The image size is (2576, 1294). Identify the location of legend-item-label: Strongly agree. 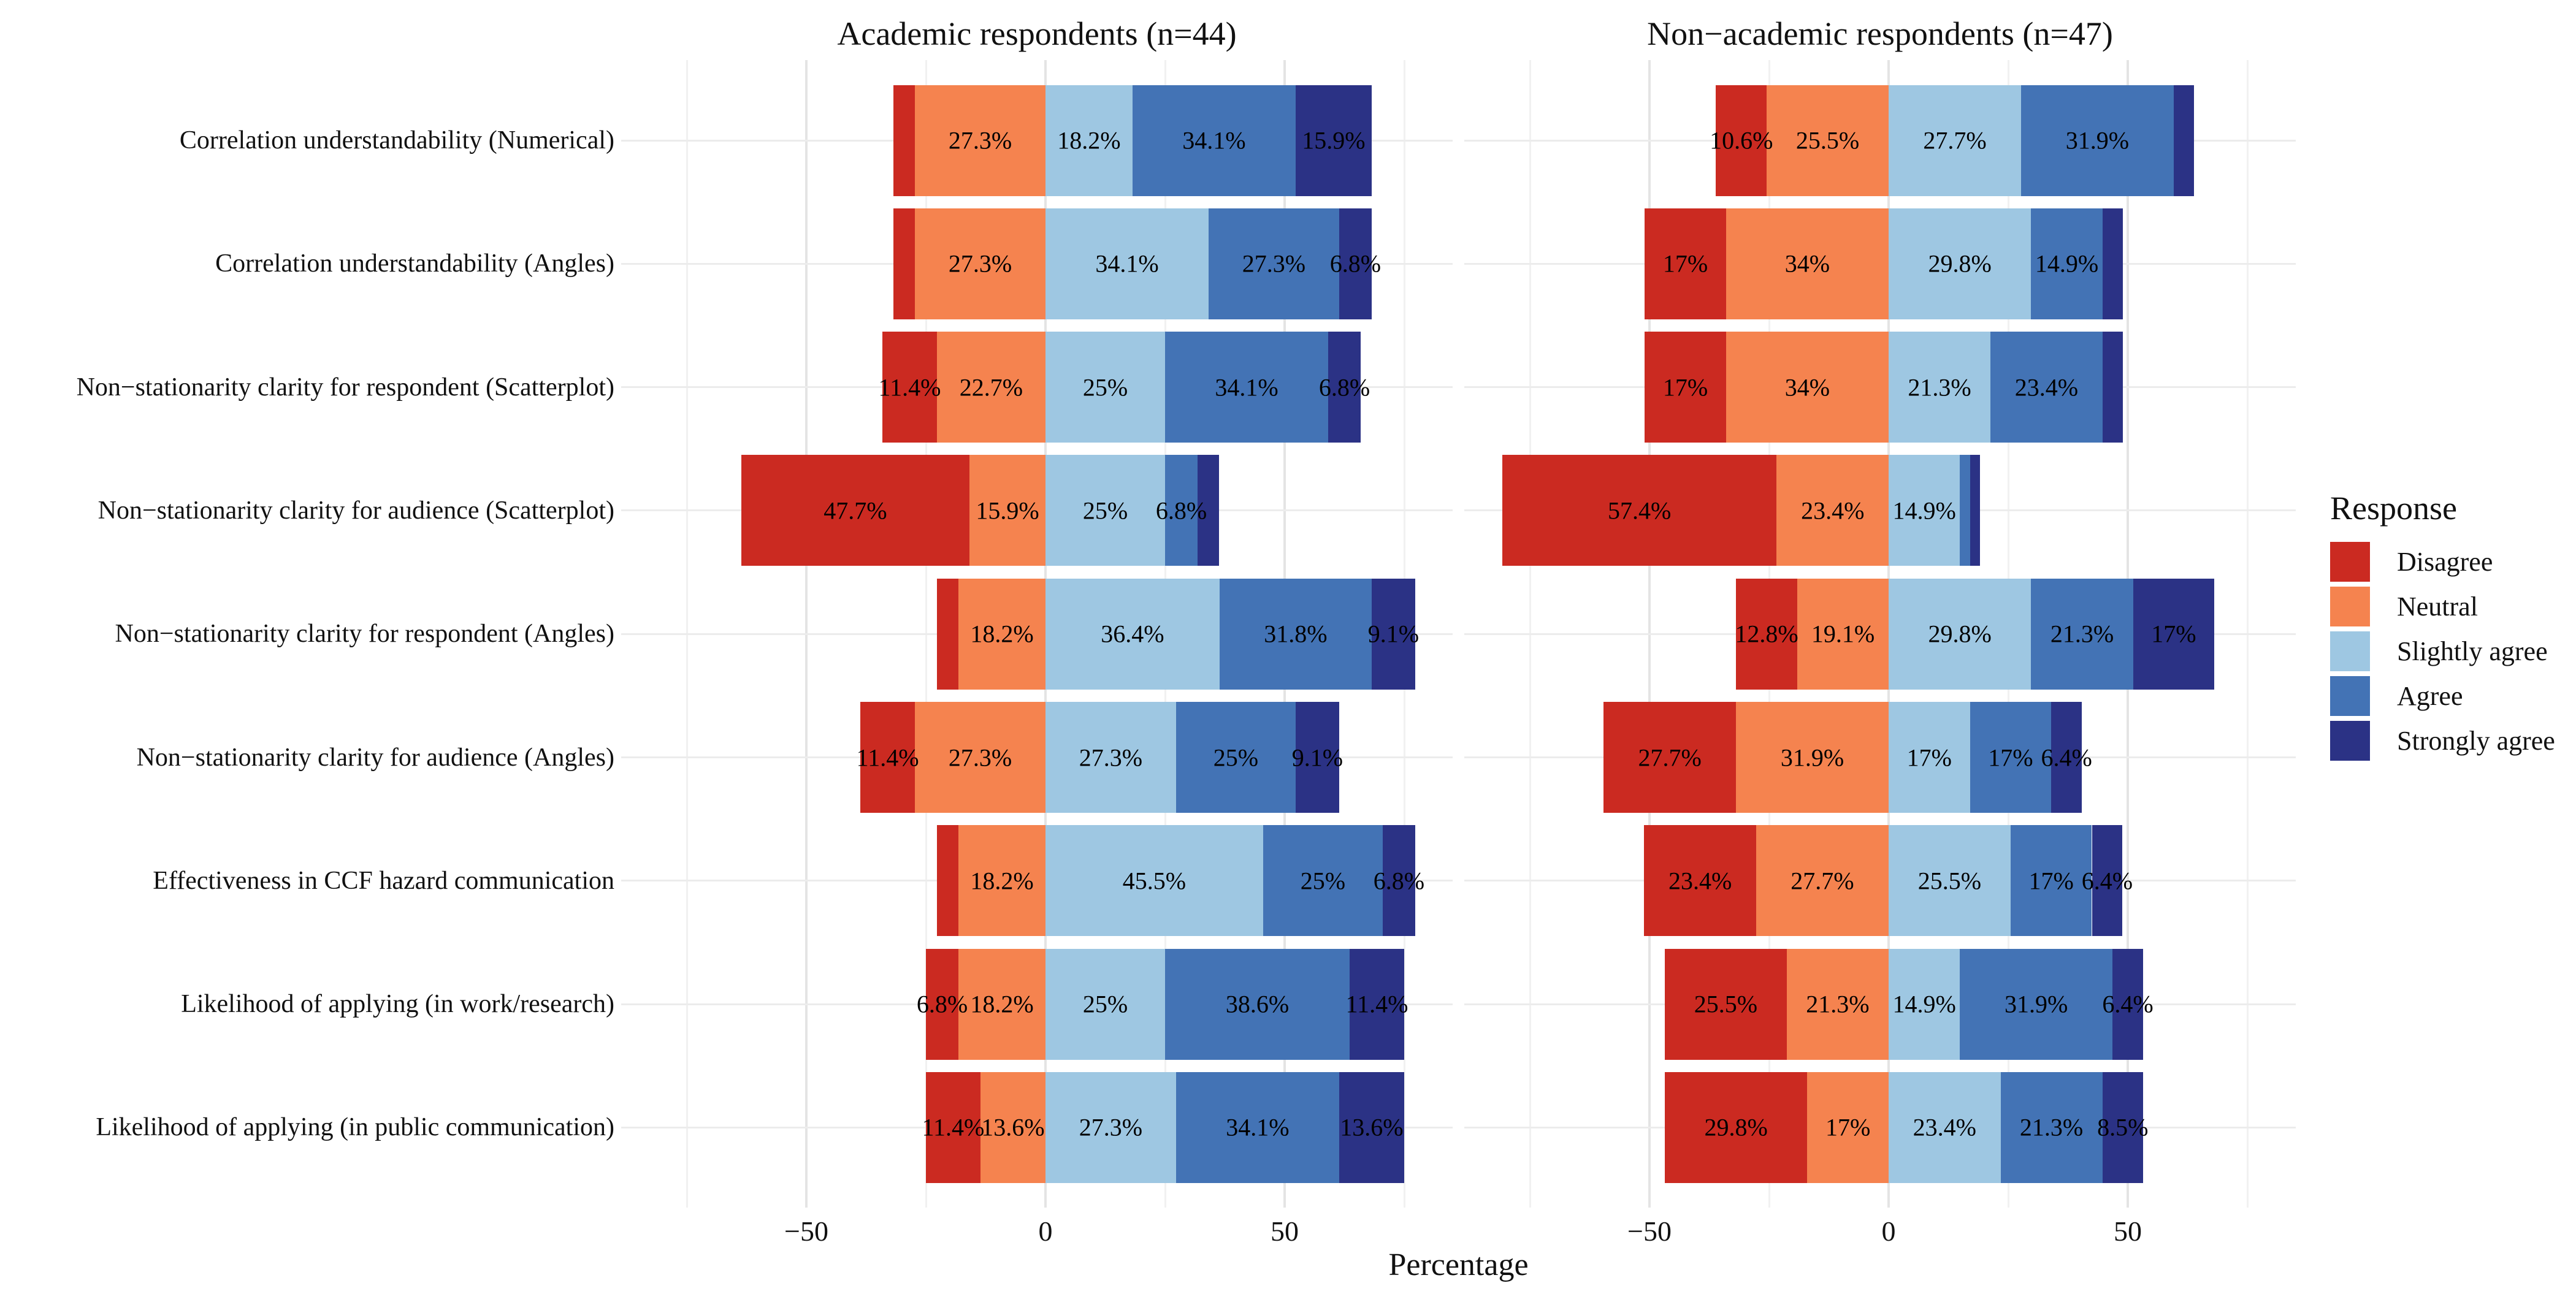
(2476, 741).